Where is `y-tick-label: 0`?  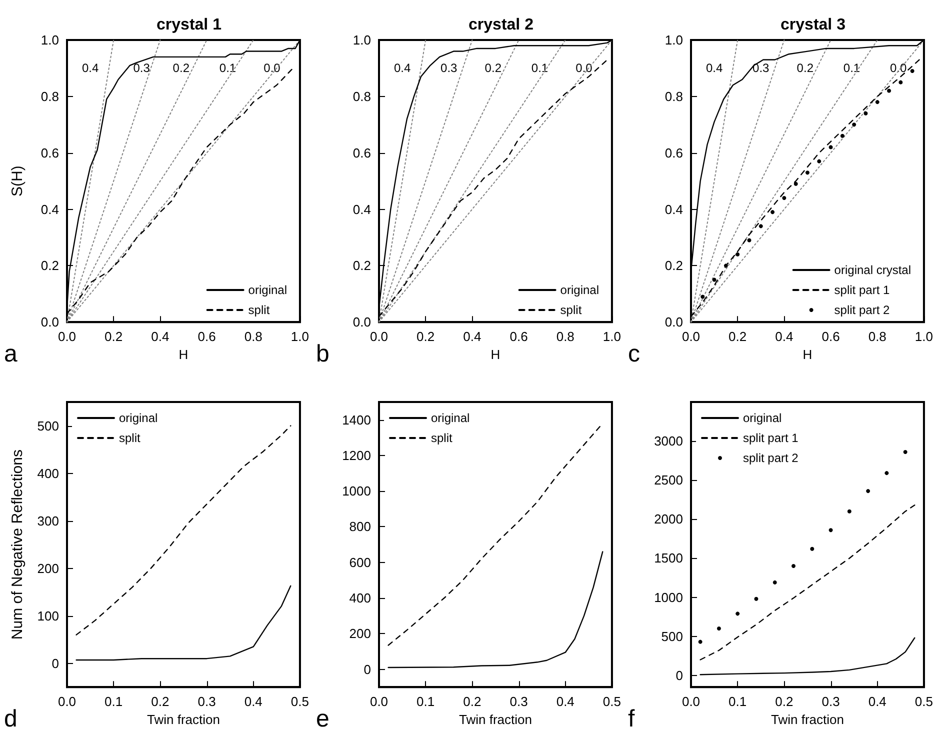 y-tick-label: 0 is located at coordinates (679, 675).